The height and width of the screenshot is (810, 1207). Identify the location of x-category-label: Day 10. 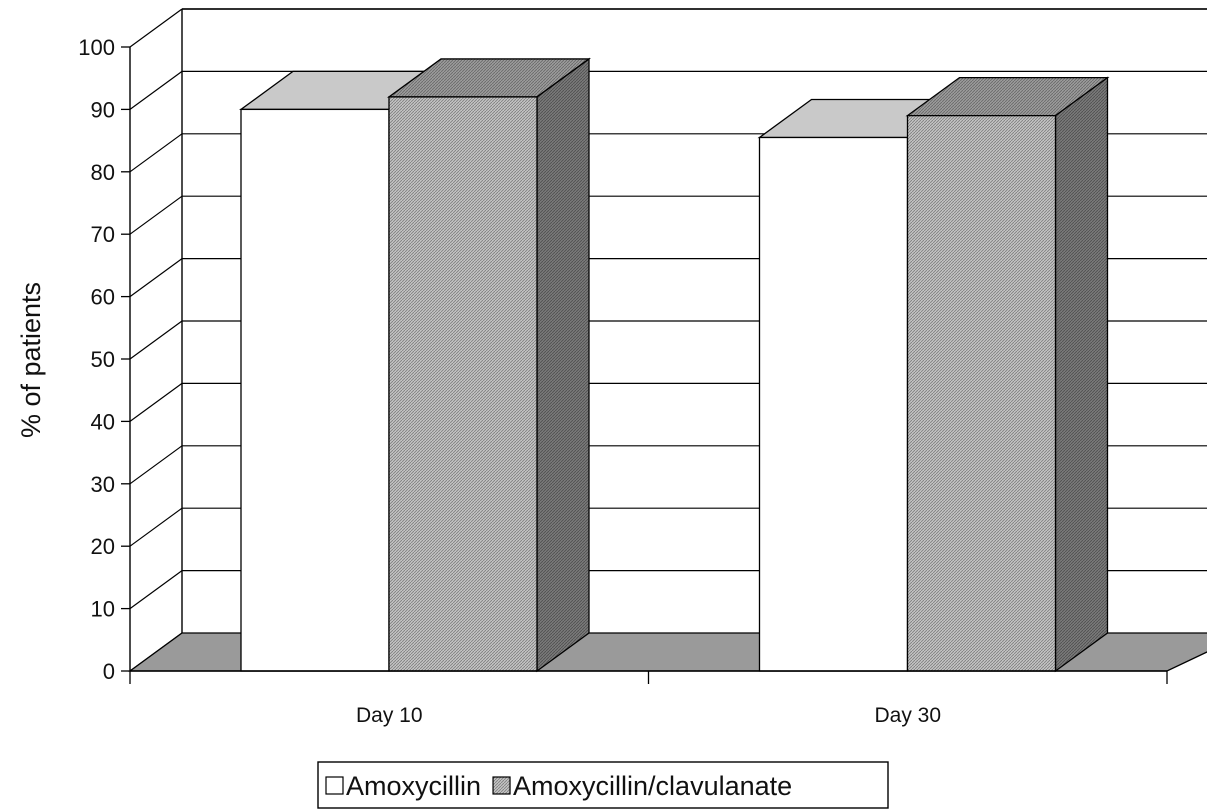
(389, 715).